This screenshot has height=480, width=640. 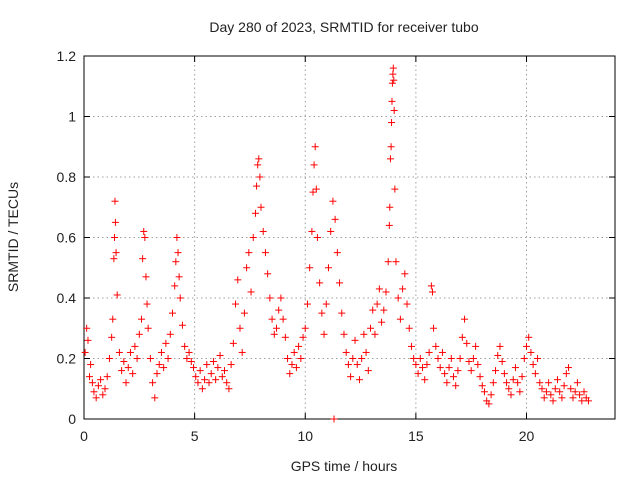 What do you see at coordinates (67, 359) in the screenshot?
I see `y-tick-label: 0.2` at bounding box center [67, 359].